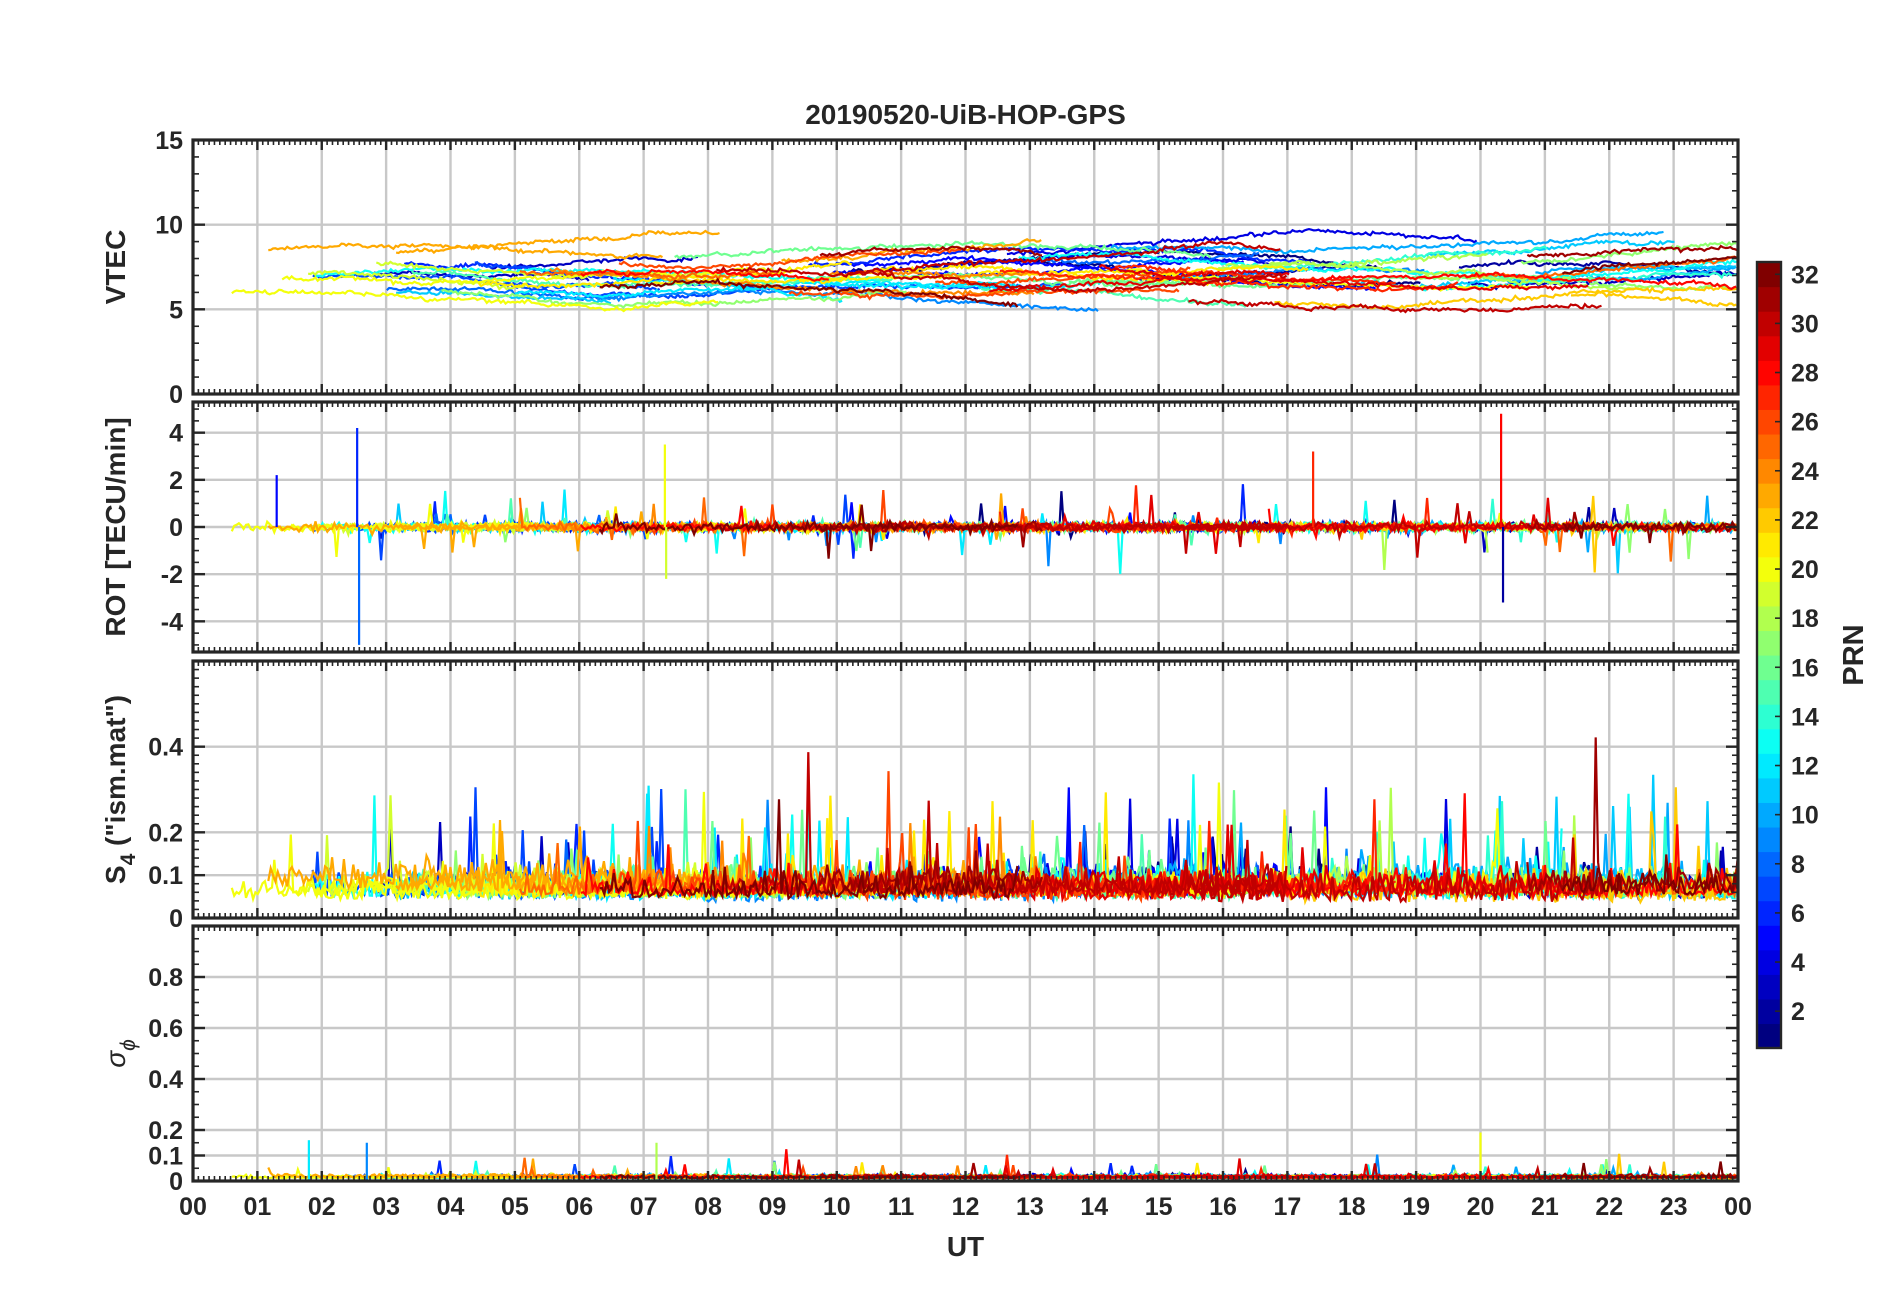 The width and height of the screenshot is (1902, 1292). What do you see at coordinates (772, 1207) in the screenshot?
I see `x-tick-label: 09` at bounding box center [772, 1207].